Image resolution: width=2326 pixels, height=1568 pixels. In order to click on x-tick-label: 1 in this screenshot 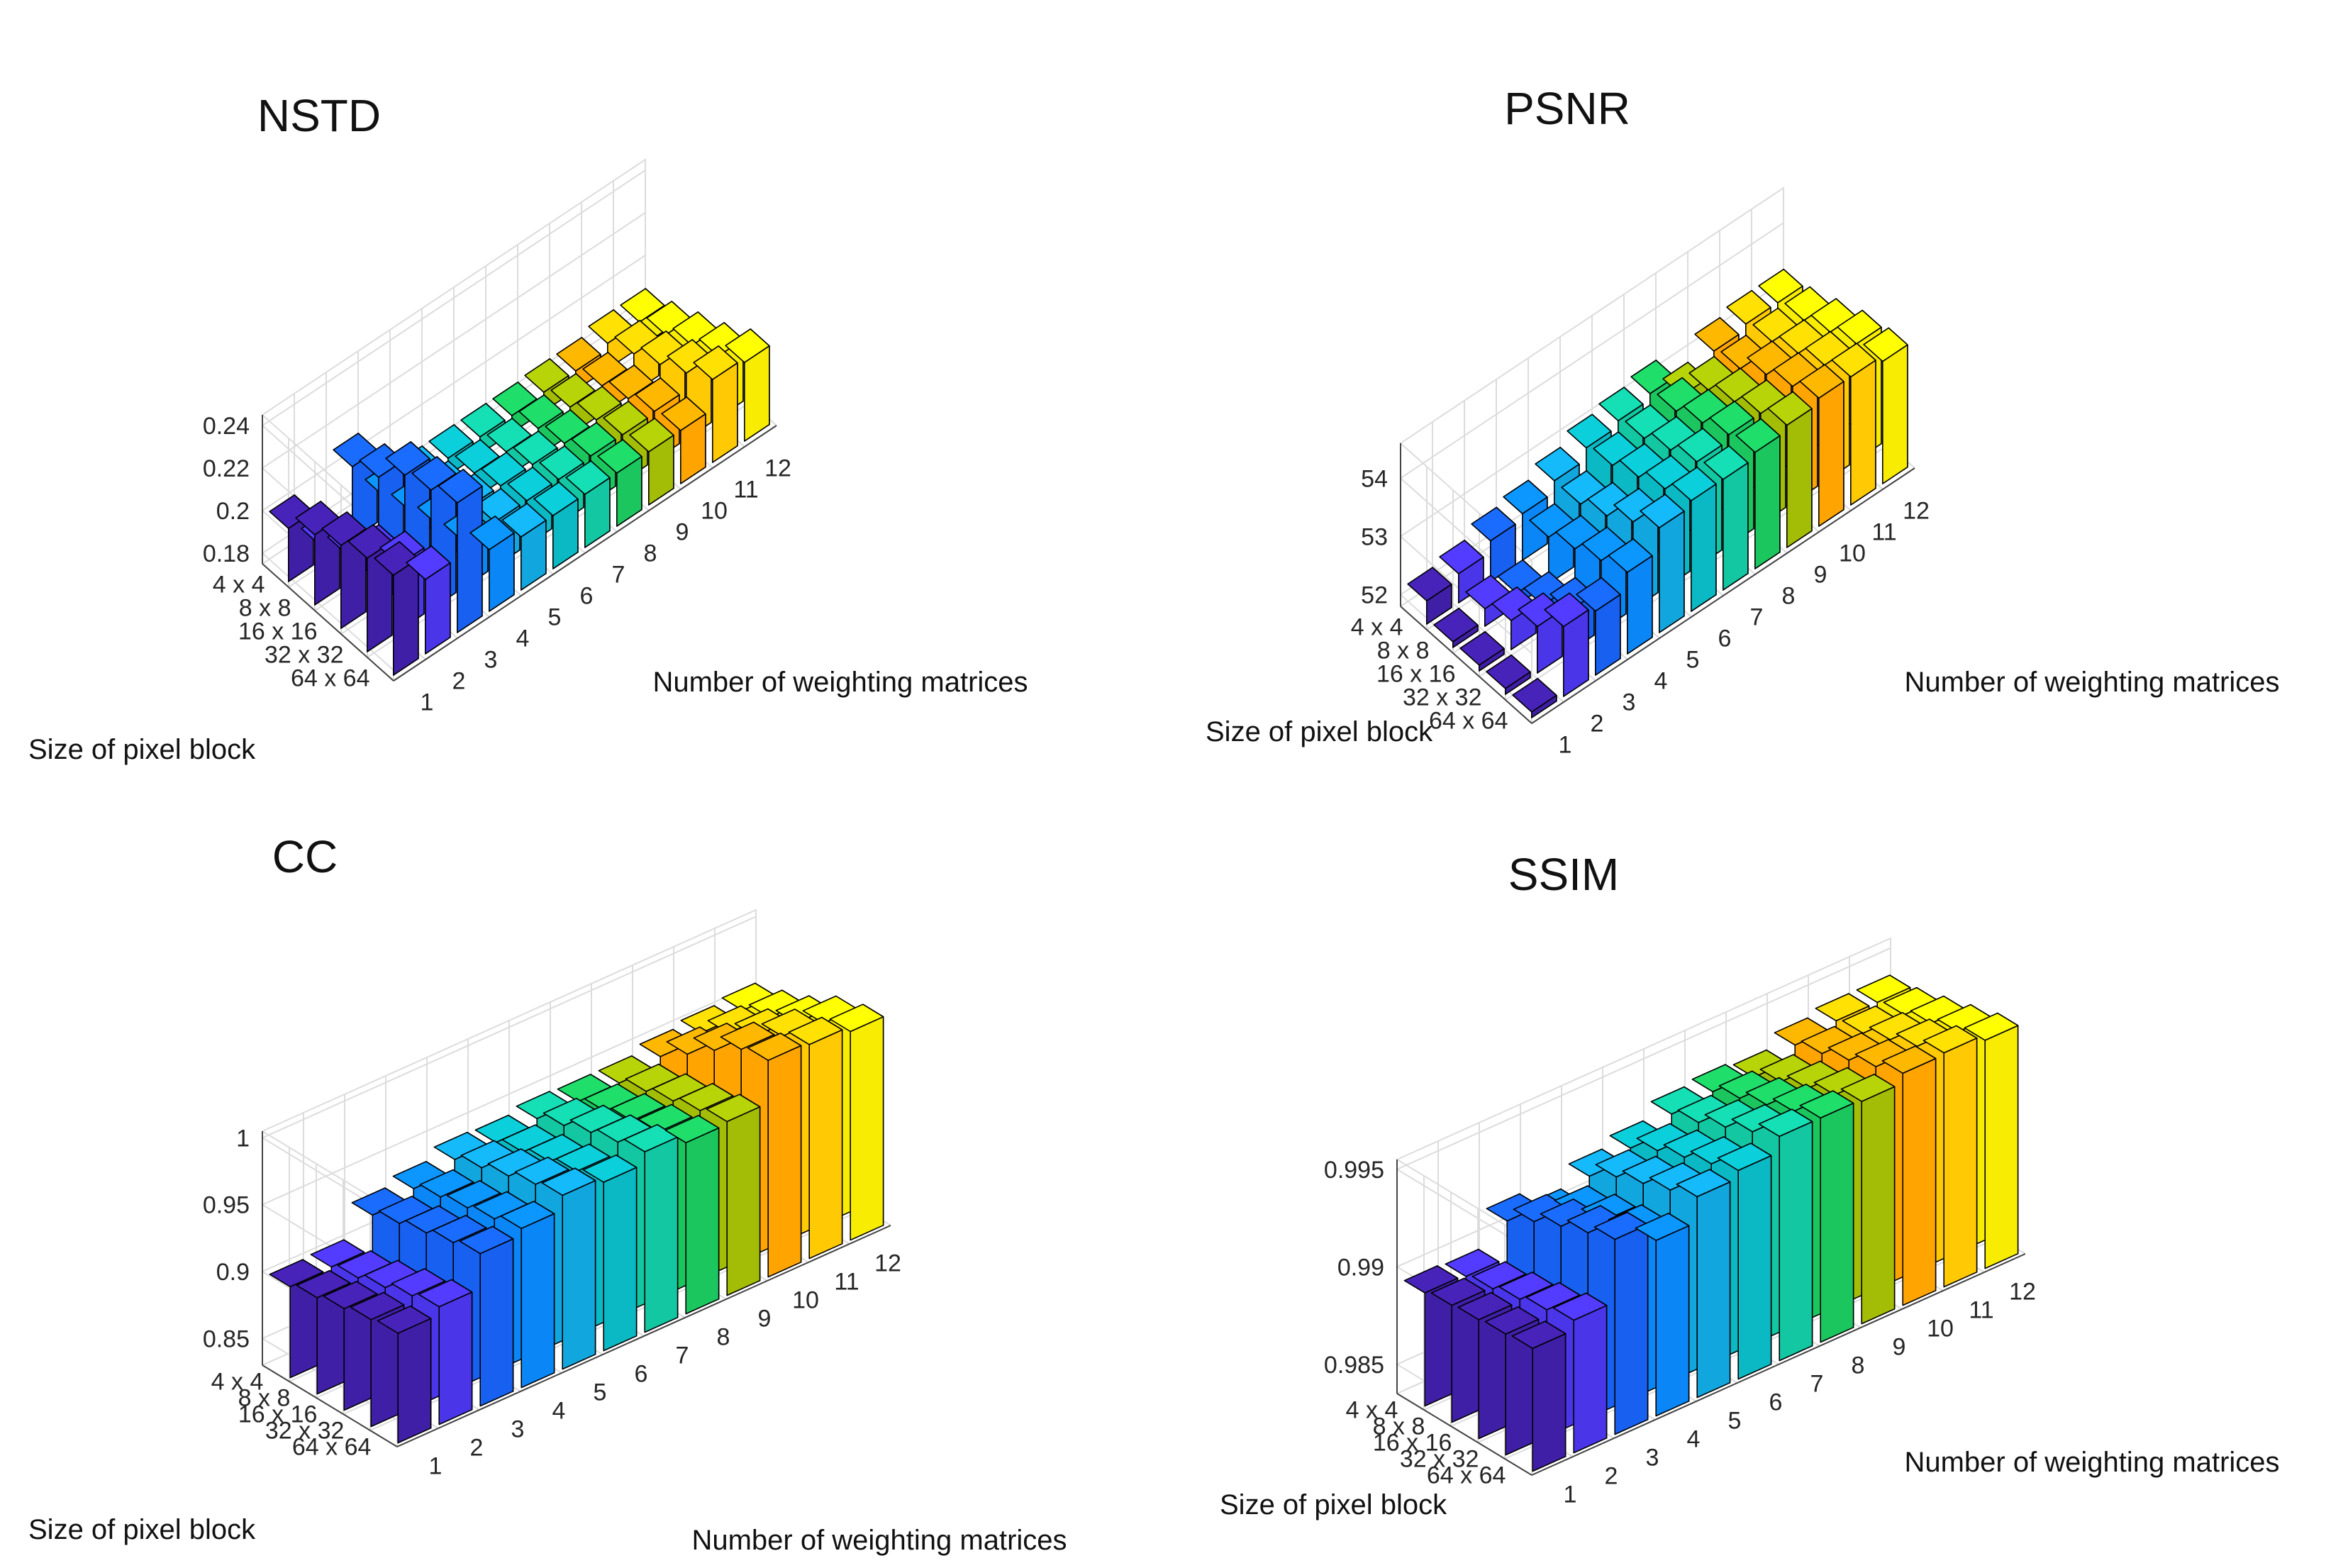, I will do `click(1570, 1494)`.